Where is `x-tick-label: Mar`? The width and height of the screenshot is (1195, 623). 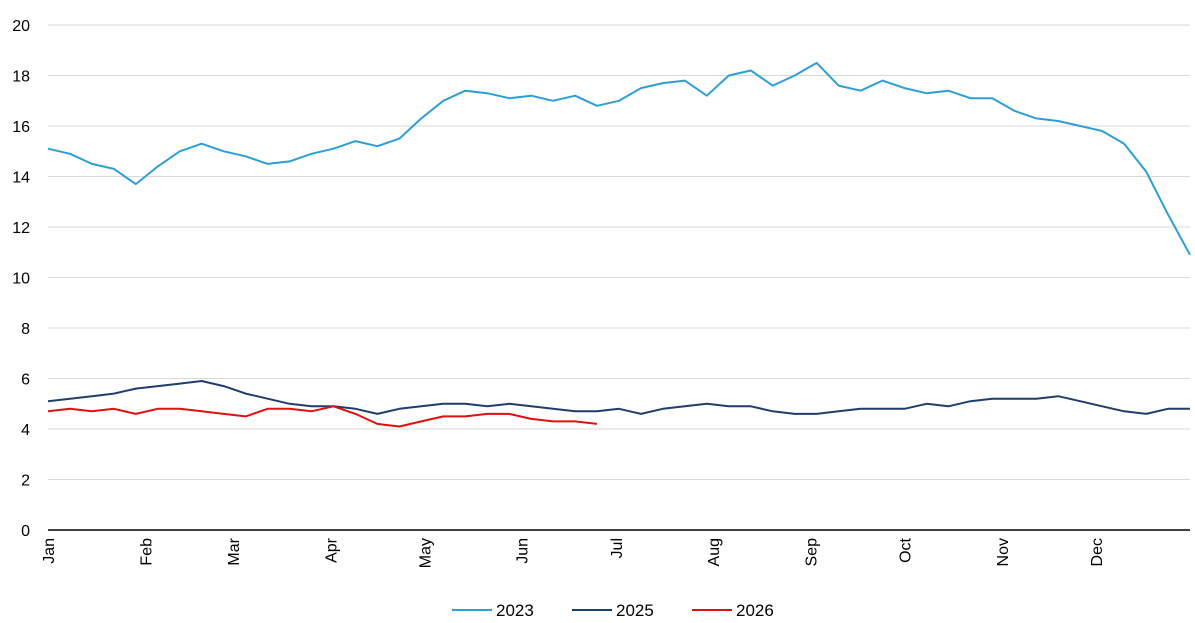 x-tick-label: Mar is located at coordinates (234, 551).